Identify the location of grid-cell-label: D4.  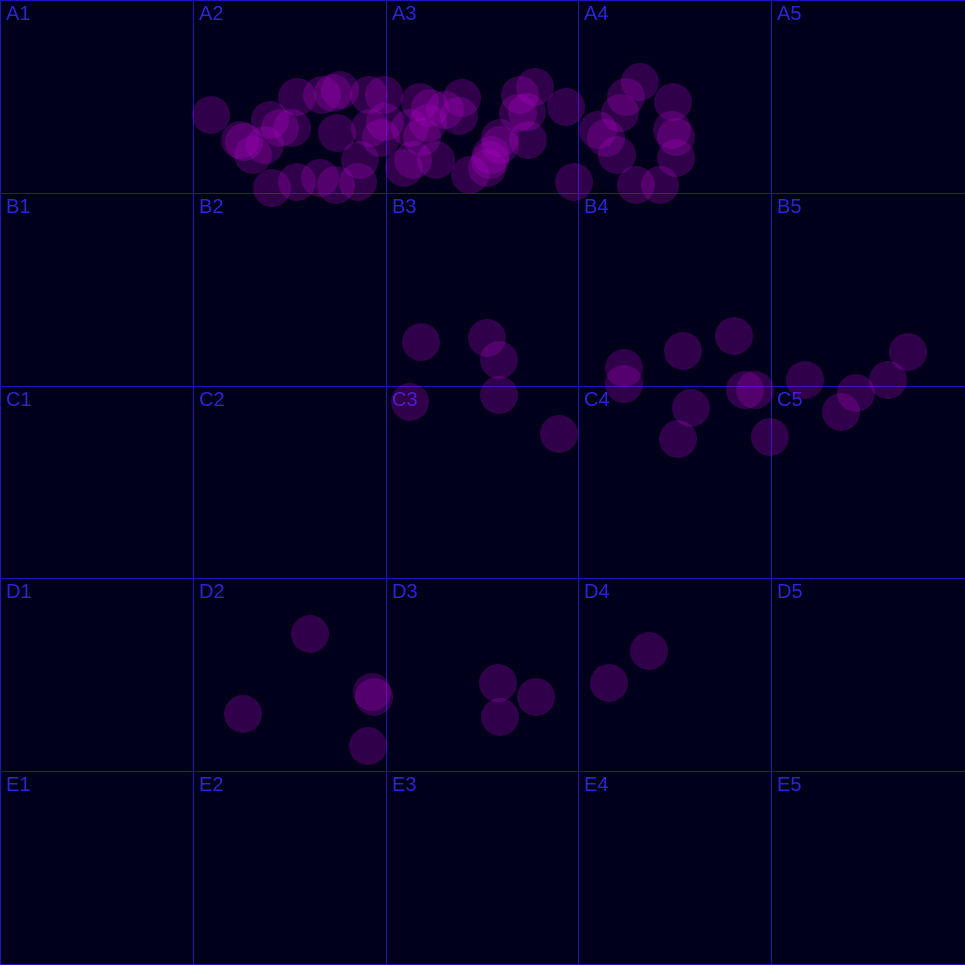
(597, 592).